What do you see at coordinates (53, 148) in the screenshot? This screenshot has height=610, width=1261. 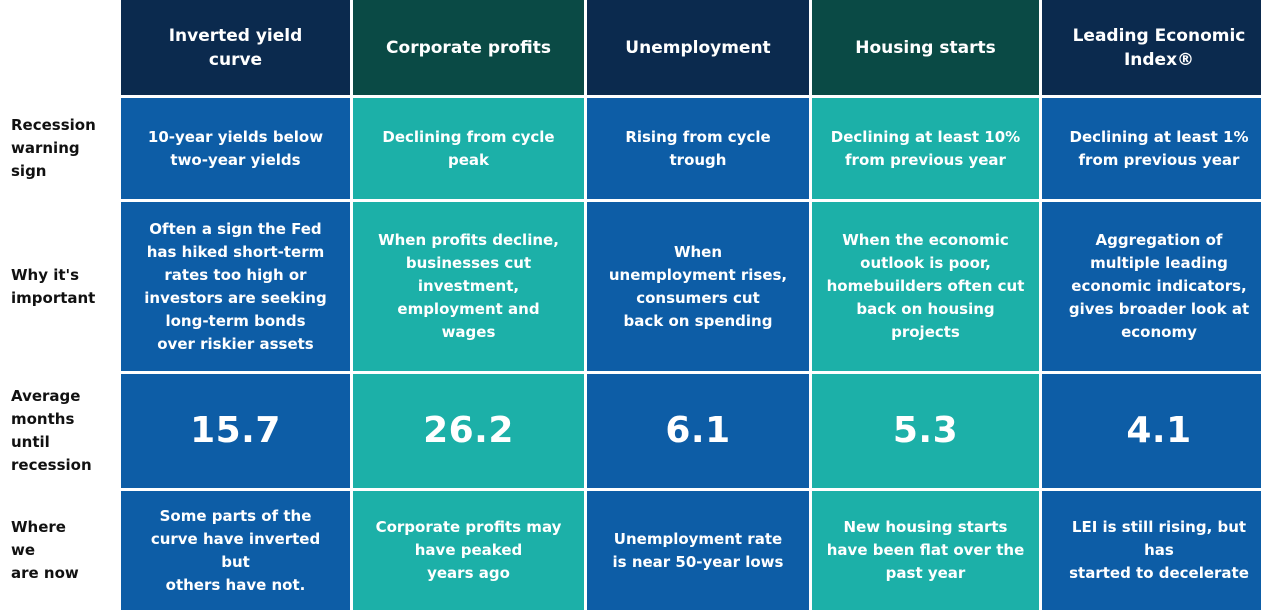 I see `row-label: Recession warning sign` at bounding box center [53, 148].